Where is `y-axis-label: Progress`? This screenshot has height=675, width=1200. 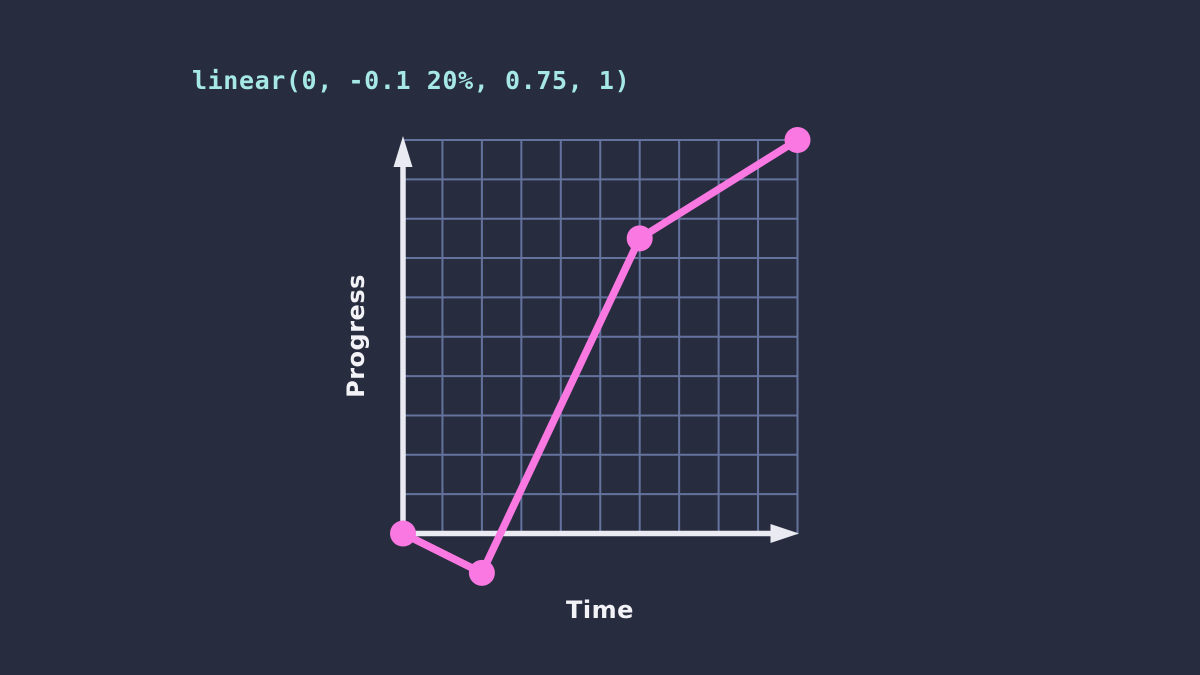 y-axis-label: Progress is located at coordinates (356, 336).